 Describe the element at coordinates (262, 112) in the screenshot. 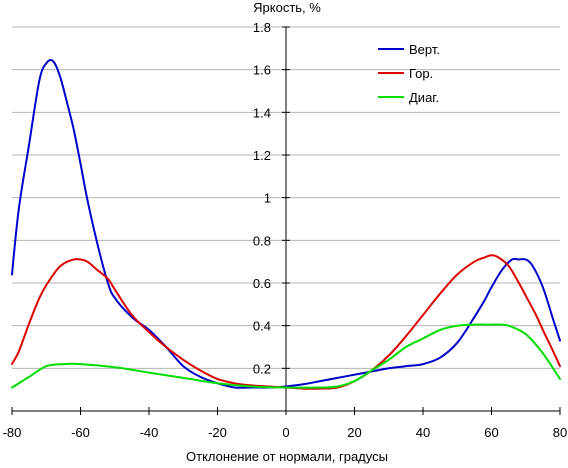

I see `y-tick-label: 1.4` at that location.